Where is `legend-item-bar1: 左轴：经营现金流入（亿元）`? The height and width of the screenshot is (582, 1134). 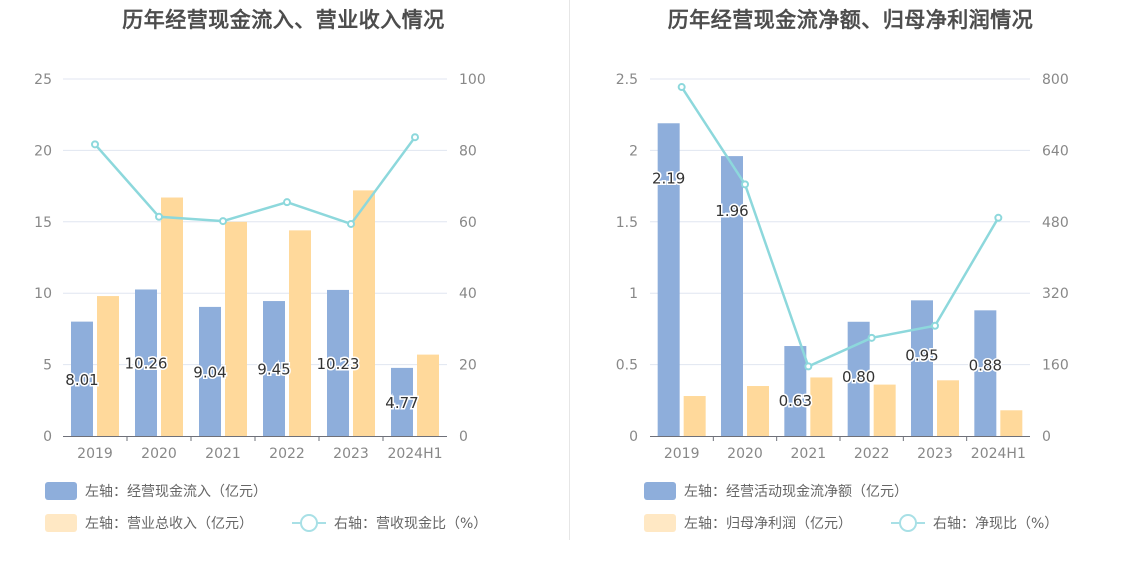 legend-item-bar1: 左轴：经营现金流入（亿元） is located at coordinates (156, 491).